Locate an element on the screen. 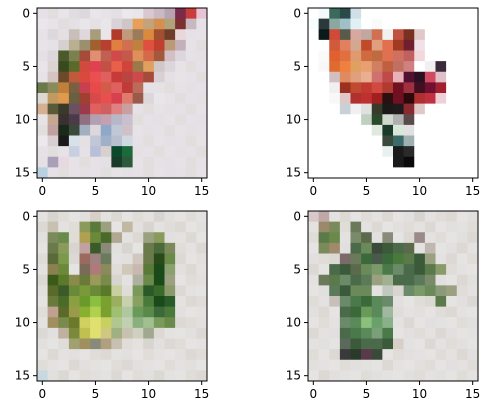 This screenshot has width=489, height=413. x-tick-label: 0 is located at coordinates (42, 394).